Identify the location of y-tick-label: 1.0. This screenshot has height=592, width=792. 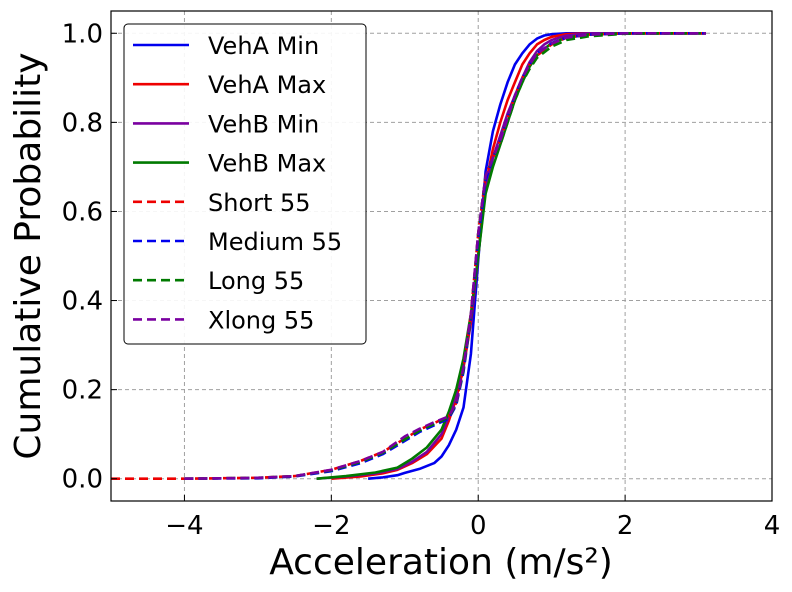
(82, 34).